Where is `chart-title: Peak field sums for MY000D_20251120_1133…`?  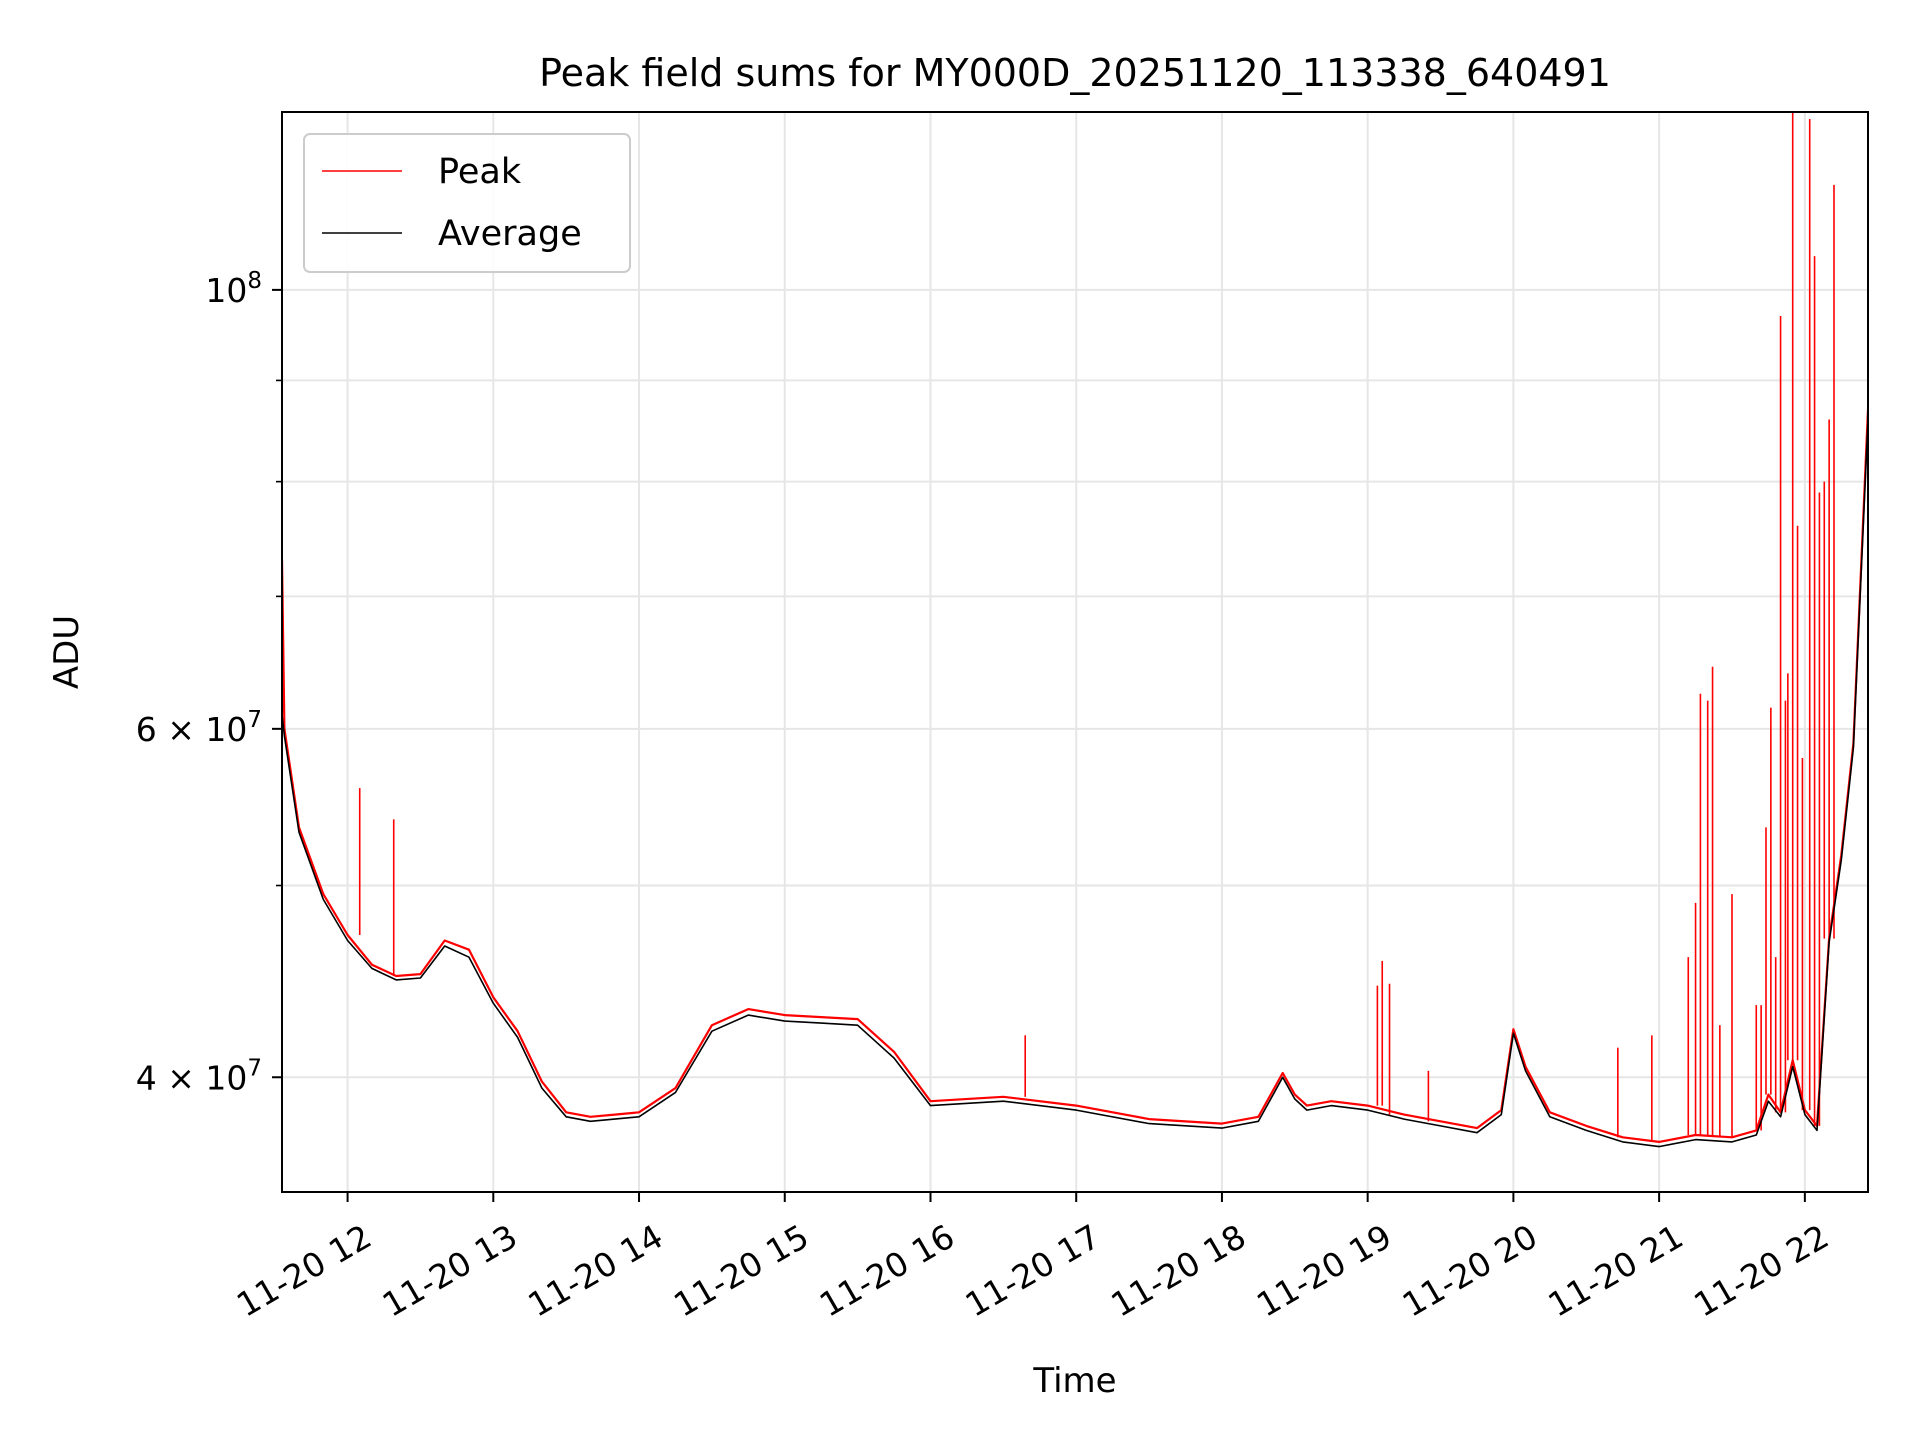 chart-title: Peak field sums for MY000D_20251120_1133… is located at coordinates (1075, 73).